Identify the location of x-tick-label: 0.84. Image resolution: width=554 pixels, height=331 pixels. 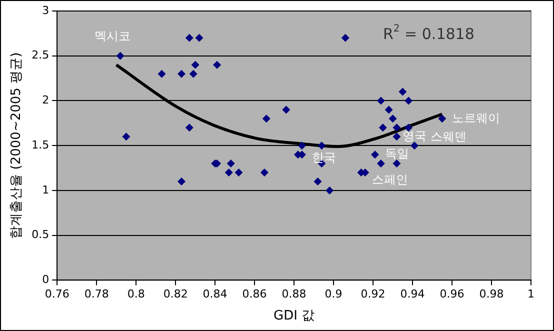
(215, 294).